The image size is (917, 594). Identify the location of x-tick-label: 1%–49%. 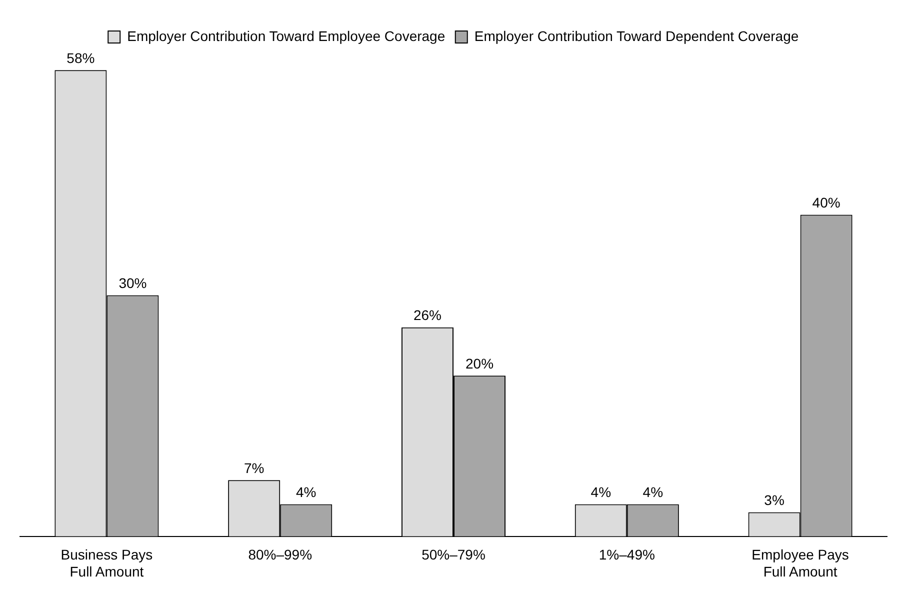
(626, 554).